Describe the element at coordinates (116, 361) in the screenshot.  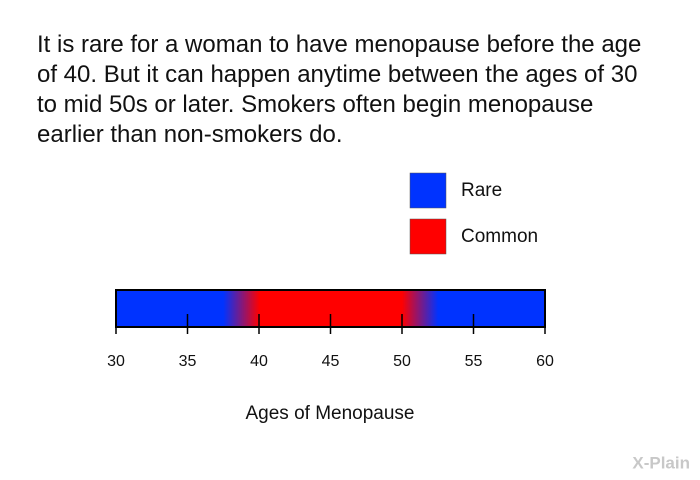
I see `x-tick-label: 30` at that location.